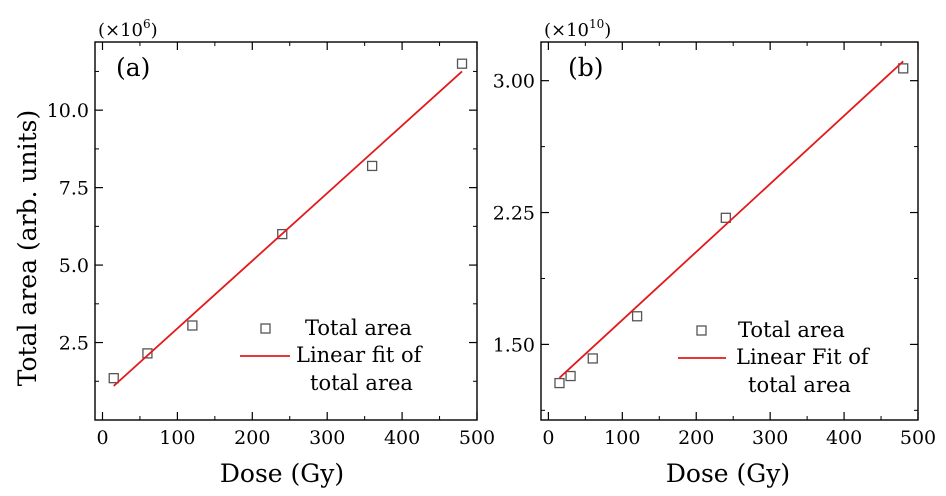 This screenshot has height=496, width=946. What do you see at coordinates (120, 30) in the screenshot?
I see `multiplier-base-a: (×10` at bounding box center [120, 30].